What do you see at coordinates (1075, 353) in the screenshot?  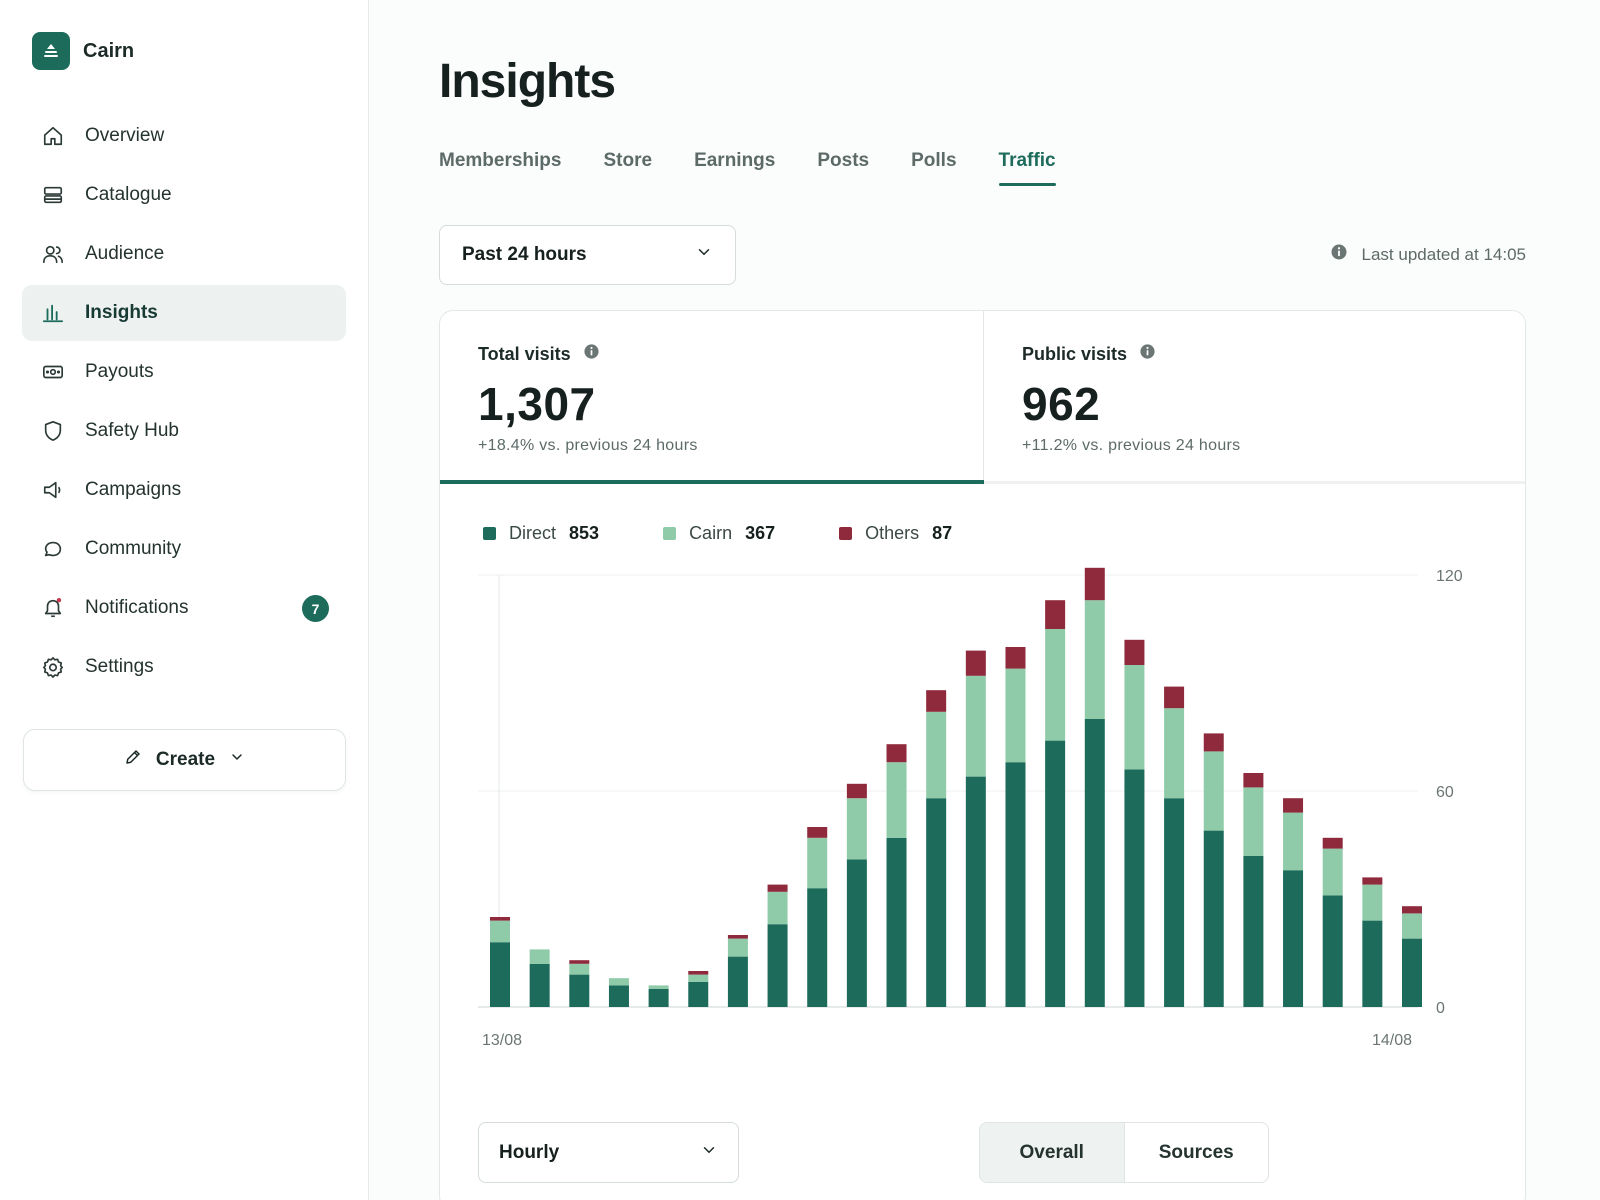 I see `public-visits-label: Public visits` at bounding box center [1075, 353].